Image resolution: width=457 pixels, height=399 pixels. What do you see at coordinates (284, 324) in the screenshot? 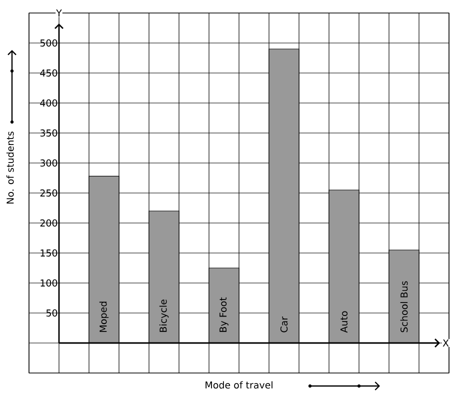
I see `x-tick-label: Car` at bounding box center [284, 324].